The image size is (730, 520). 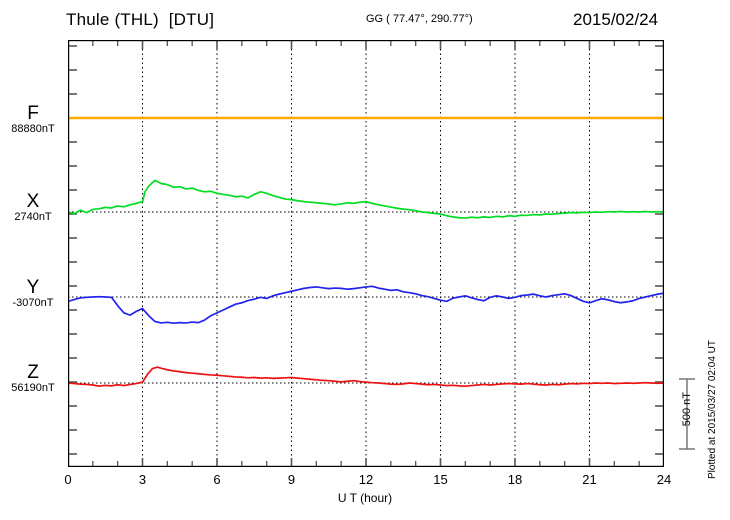 What do you see at coordinates (68, 479) in the screenshot?
I see `x-tick-label-0: 0` at bounding box center [68, 479].